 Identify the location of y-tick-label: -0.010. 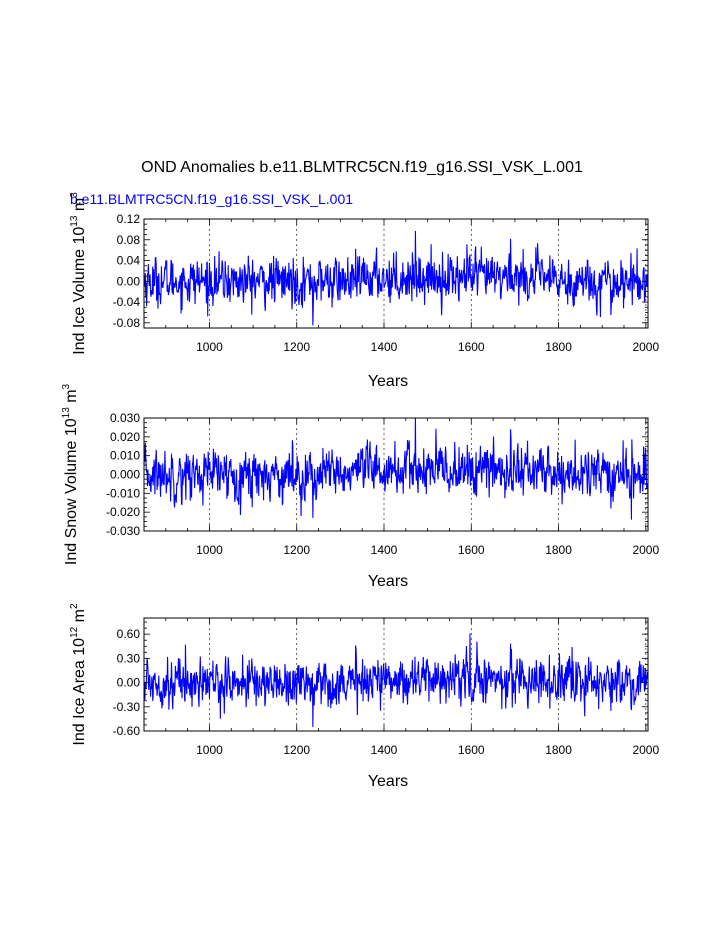
(123, 493).